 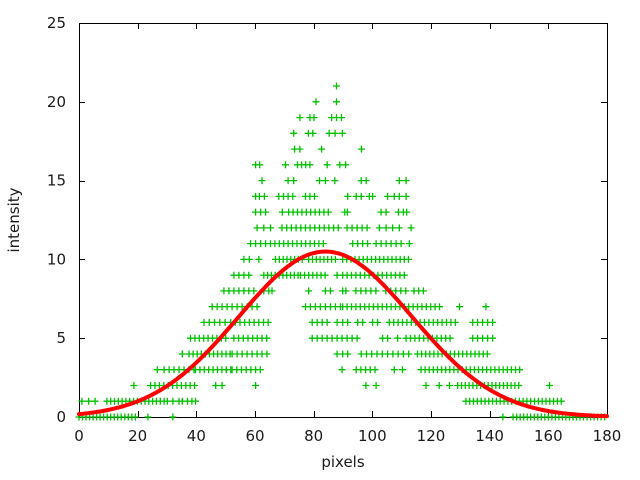 What do you see at coordinates (313, 436) in the screenshot?
I see `x-tick-label: 80` at bounding box center [313, 436].